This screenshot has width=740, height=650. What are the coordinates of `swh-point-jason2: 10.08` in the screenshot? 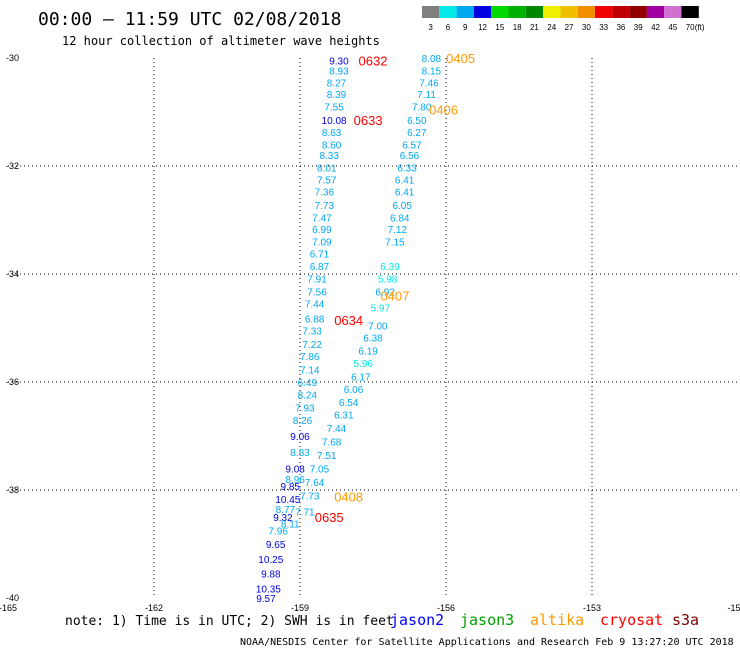 It's located at (334, 121).